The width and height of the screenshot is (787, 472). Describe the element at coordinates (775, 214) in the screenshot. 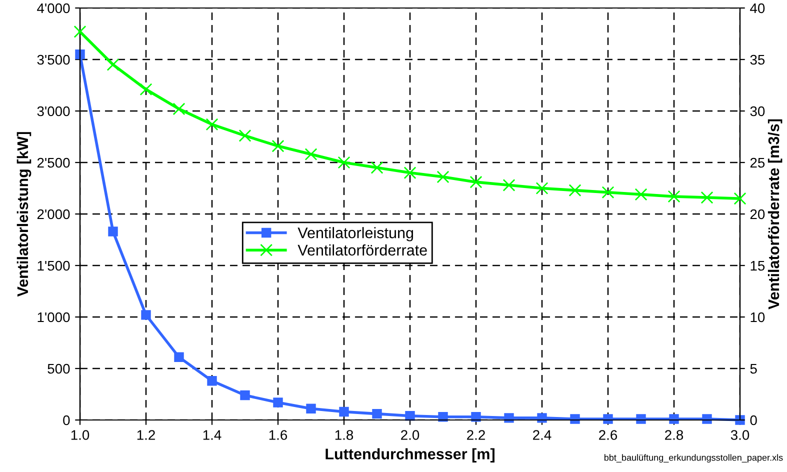

I see `y2-axis-title: Ventilatorförderrate [m3/s]` at that location.